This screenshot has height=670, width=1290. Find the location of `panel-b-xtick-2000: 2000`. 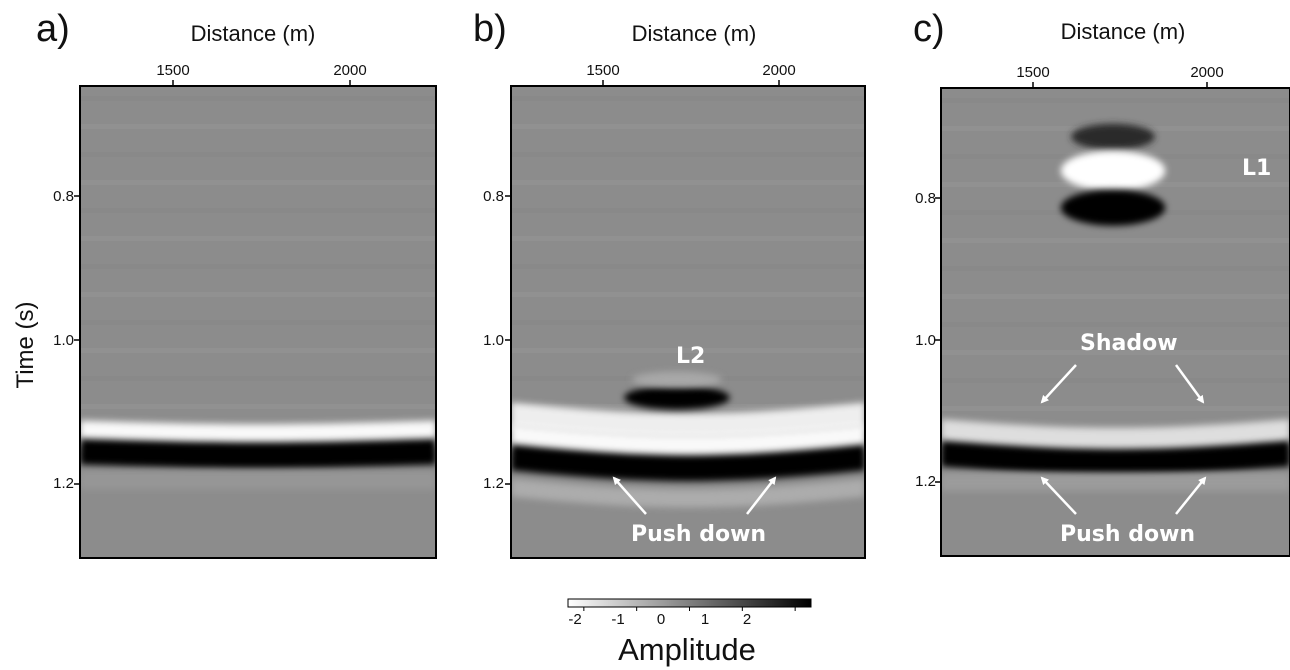

panel-b-xtick-2000: 2000 is located at coordinates (779, 70).